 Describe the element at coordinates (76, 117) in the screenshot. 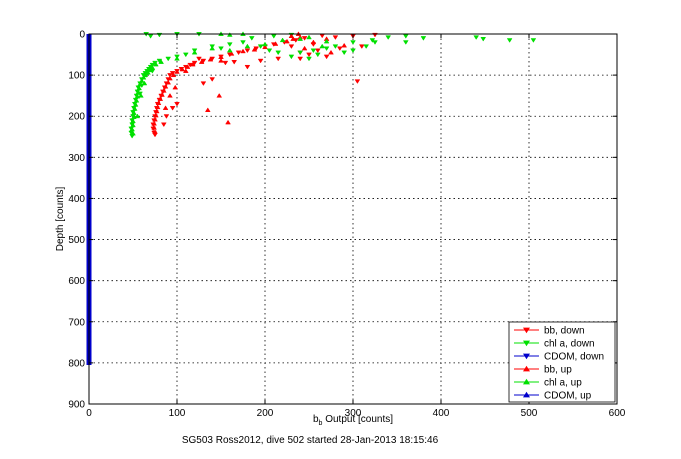

I see `y-tick-label: 200` at that location.